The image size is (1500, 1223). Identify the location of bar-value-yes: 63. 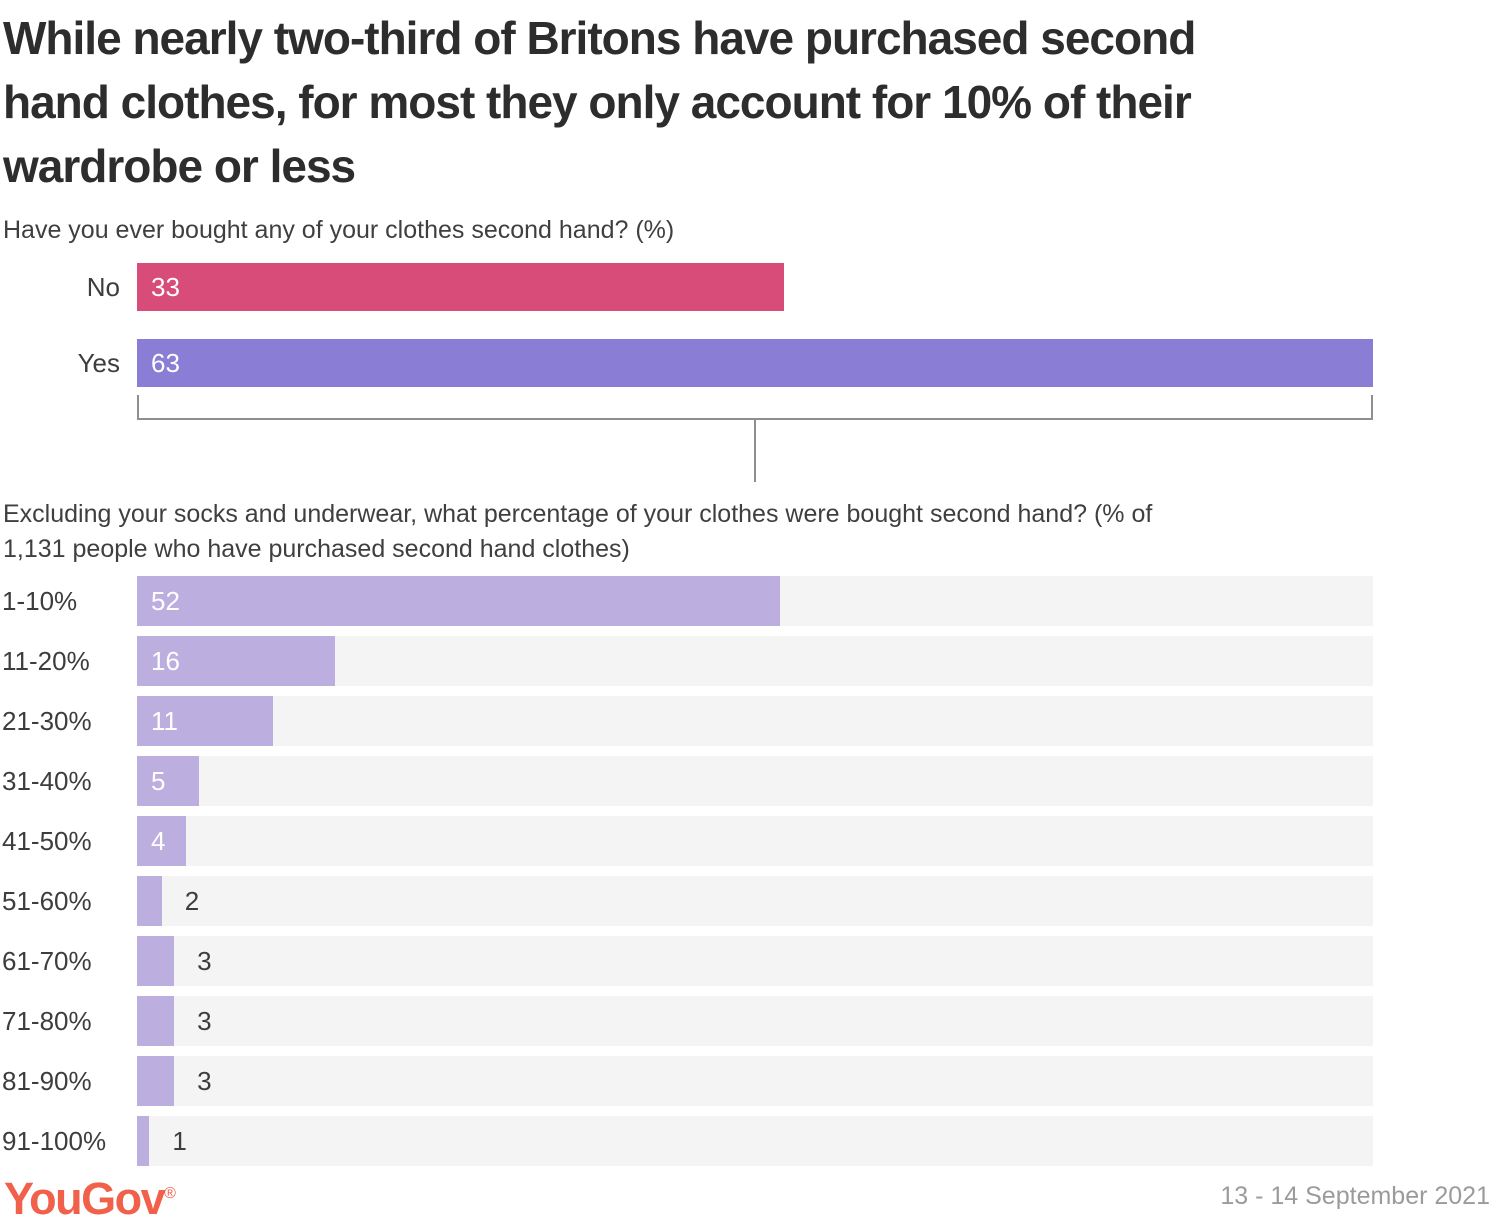
(165, 362).